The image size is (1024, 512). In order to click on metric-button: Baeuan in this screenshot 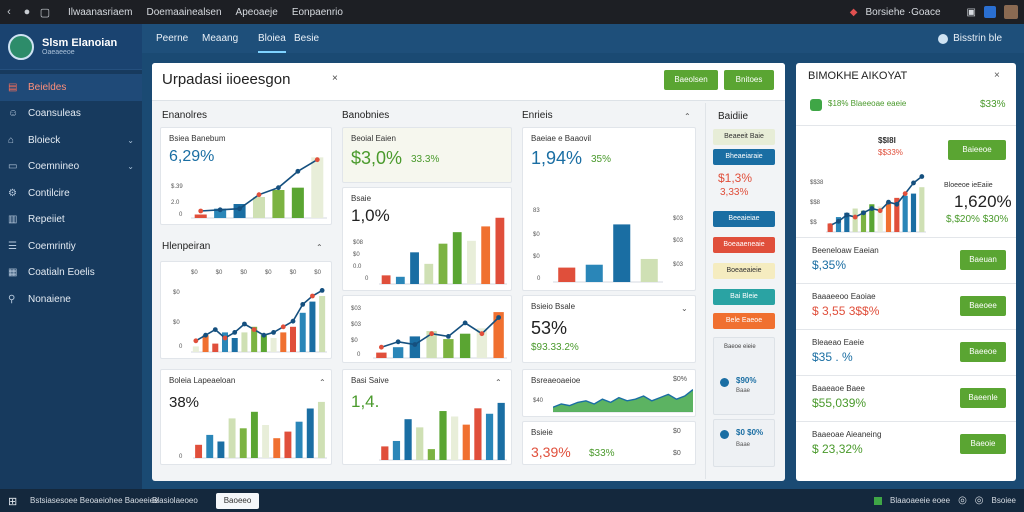, I will do `click(983, 260)`.